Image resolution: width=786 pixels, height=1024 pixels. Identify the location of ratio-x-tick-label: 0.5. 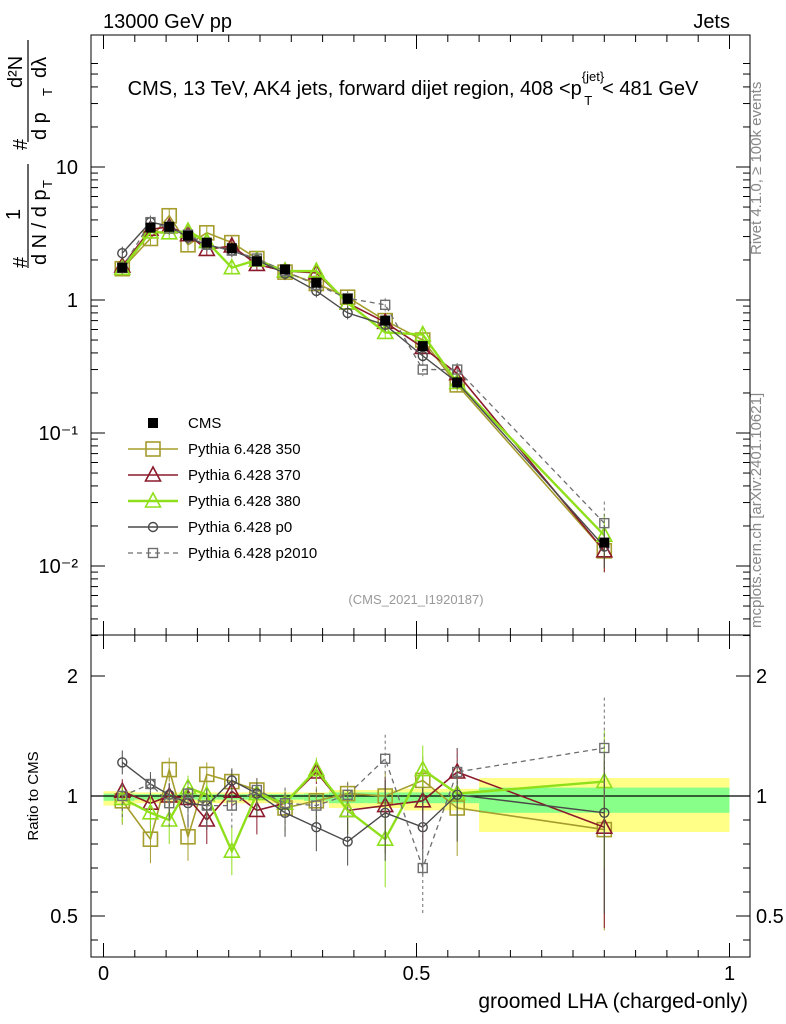
(417, 974).